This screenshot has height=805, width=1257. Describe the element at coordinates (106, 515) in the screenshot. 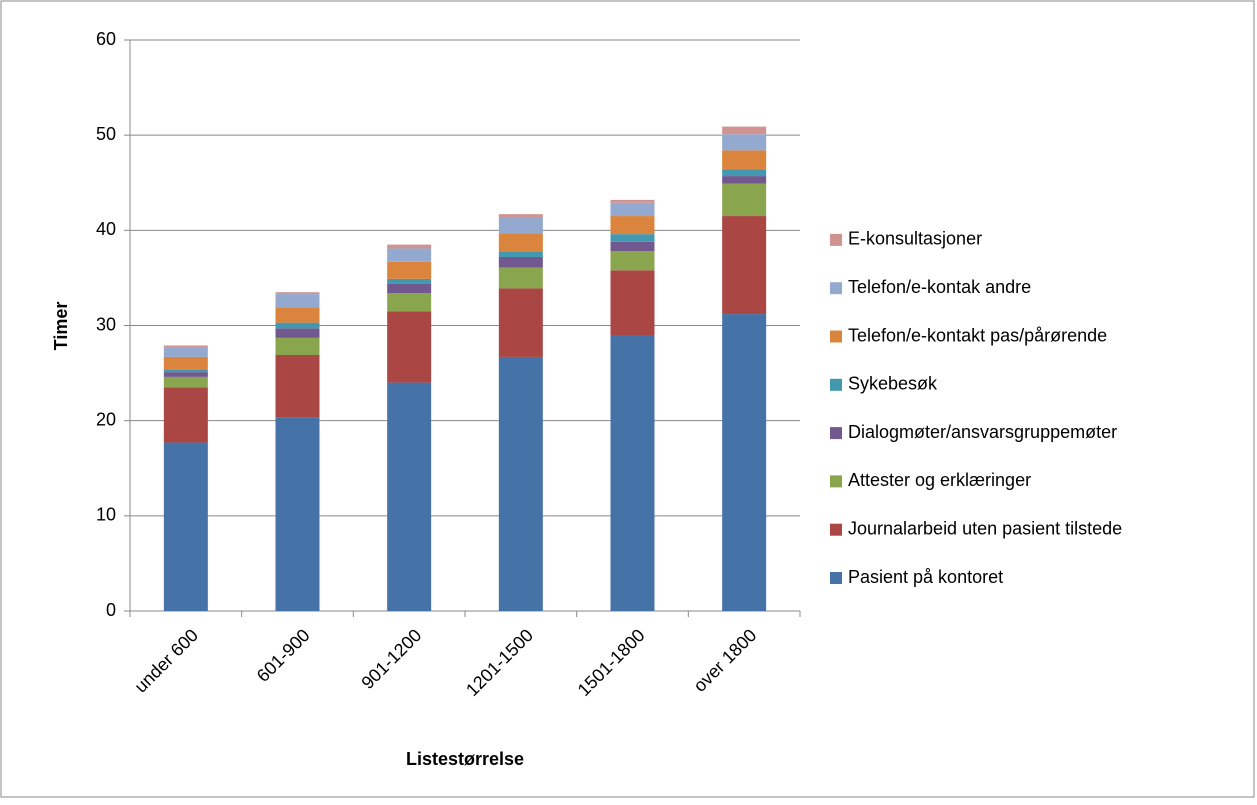

I see `y-tick-label: 10` at that location.